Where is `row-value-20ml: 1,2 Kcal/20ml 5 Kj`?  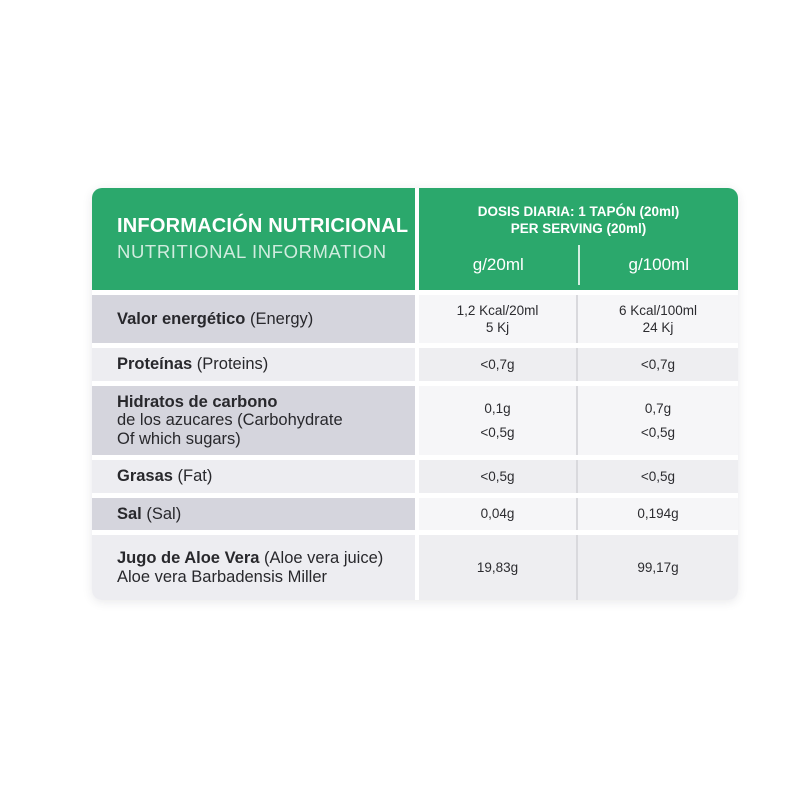
row-value-20ml: 1,2 Kcal/20ml 5 Kj is located at coordinates (497, 319).